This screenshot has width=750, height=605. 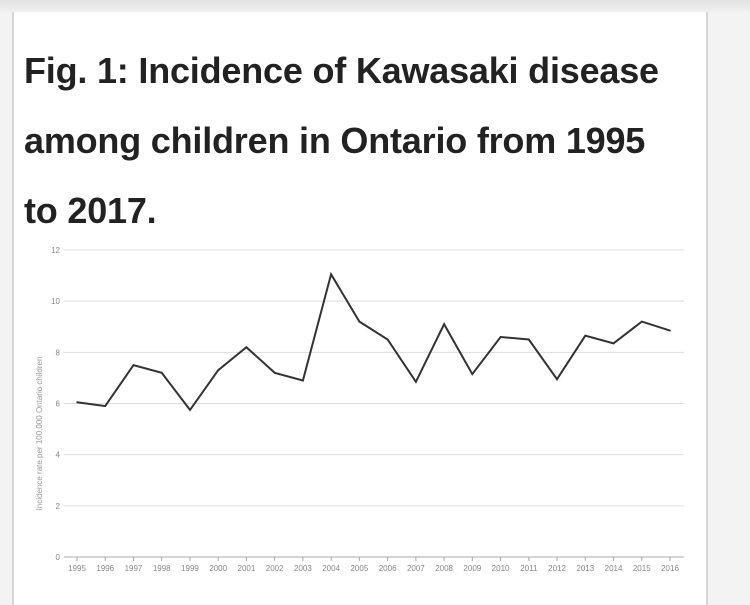 I want to click on x-tick-label: 1999, so click(x=190, y=568).